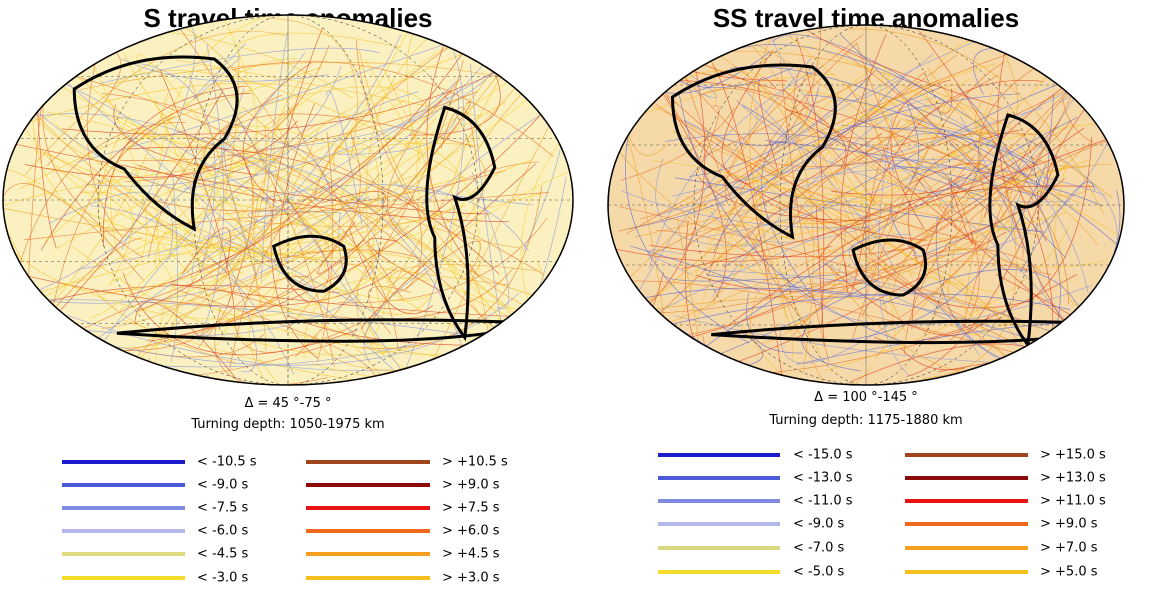 This screenshot has height=590, width=1153. I want to click on turning-depth: Turning depth: 1050-1975 km, so click(287, 424).